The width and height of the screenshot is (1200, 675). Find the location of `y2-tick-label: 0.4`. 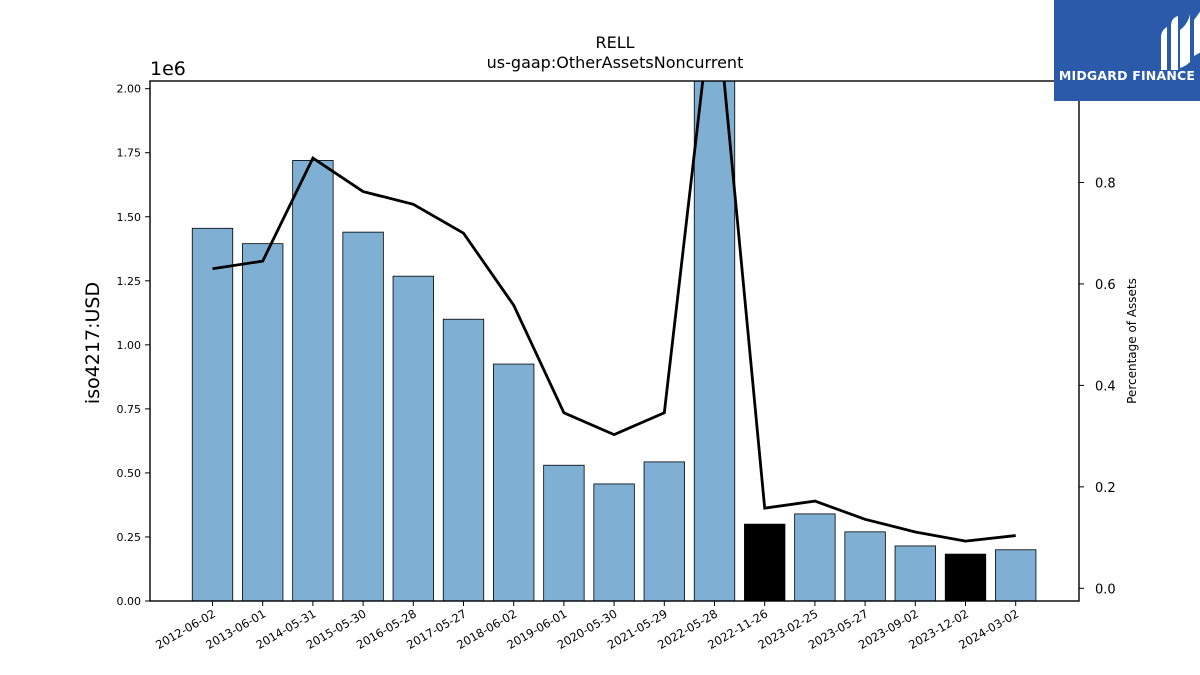

y2-tick-label: 0.4 is located at coordinates (1105, 386).